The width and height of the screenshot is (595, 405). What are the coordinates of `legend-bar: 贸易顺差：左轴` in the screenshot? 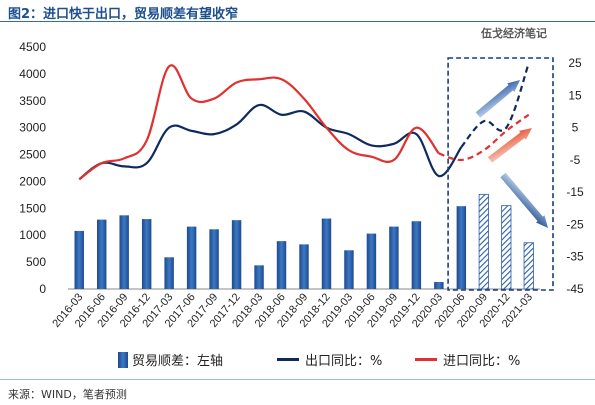 It's located at (170, 359).